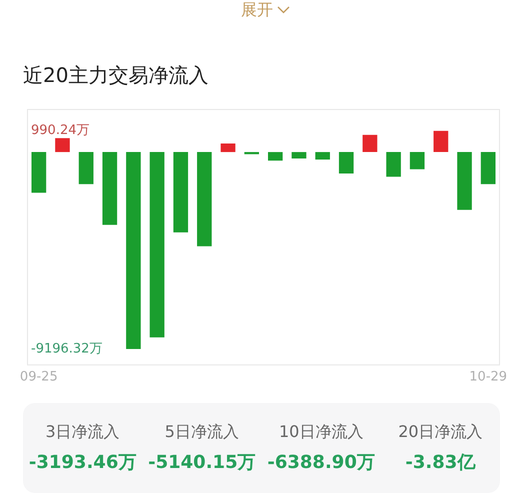  I want to click on text: 3日净流入, so click(82, 432).